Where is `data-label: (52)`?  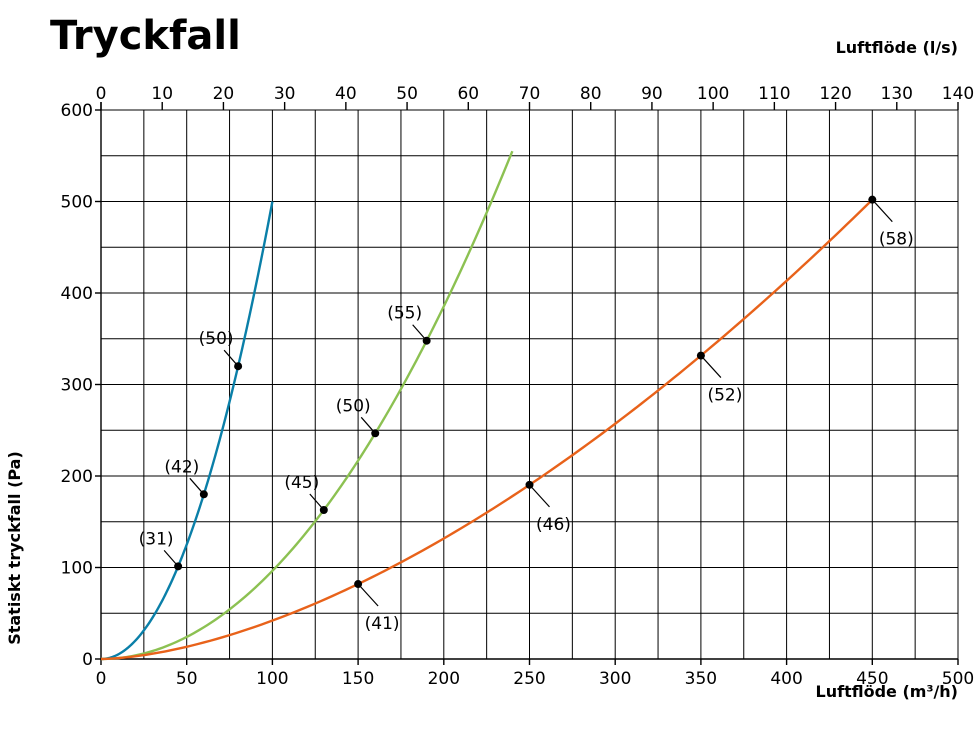
data-label: (52) is located at coordinates (724, 396).